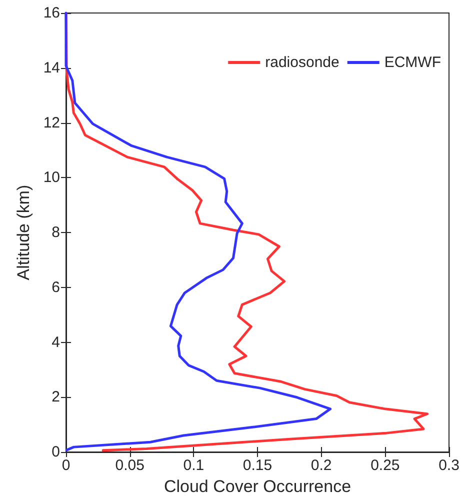 Image resolution: width=464 pixels, height=500 pixels. Describe the element at coordinates (51, 67) in the screenshot. I see `y-tick-label: 14` at that location.